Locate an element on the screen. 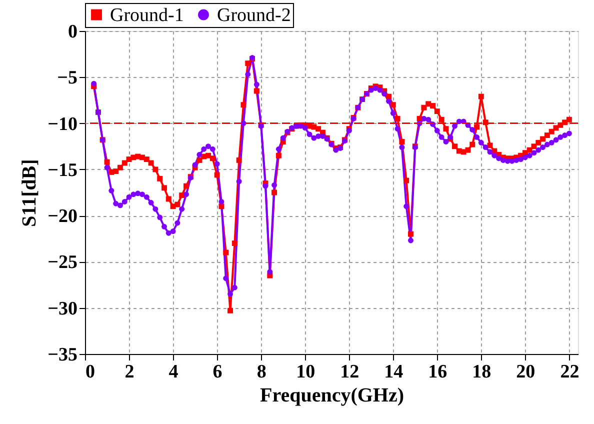 The height and width of the screenshot is (424, 594). x-tick-label: 18 is located at coordinates (482, 372).